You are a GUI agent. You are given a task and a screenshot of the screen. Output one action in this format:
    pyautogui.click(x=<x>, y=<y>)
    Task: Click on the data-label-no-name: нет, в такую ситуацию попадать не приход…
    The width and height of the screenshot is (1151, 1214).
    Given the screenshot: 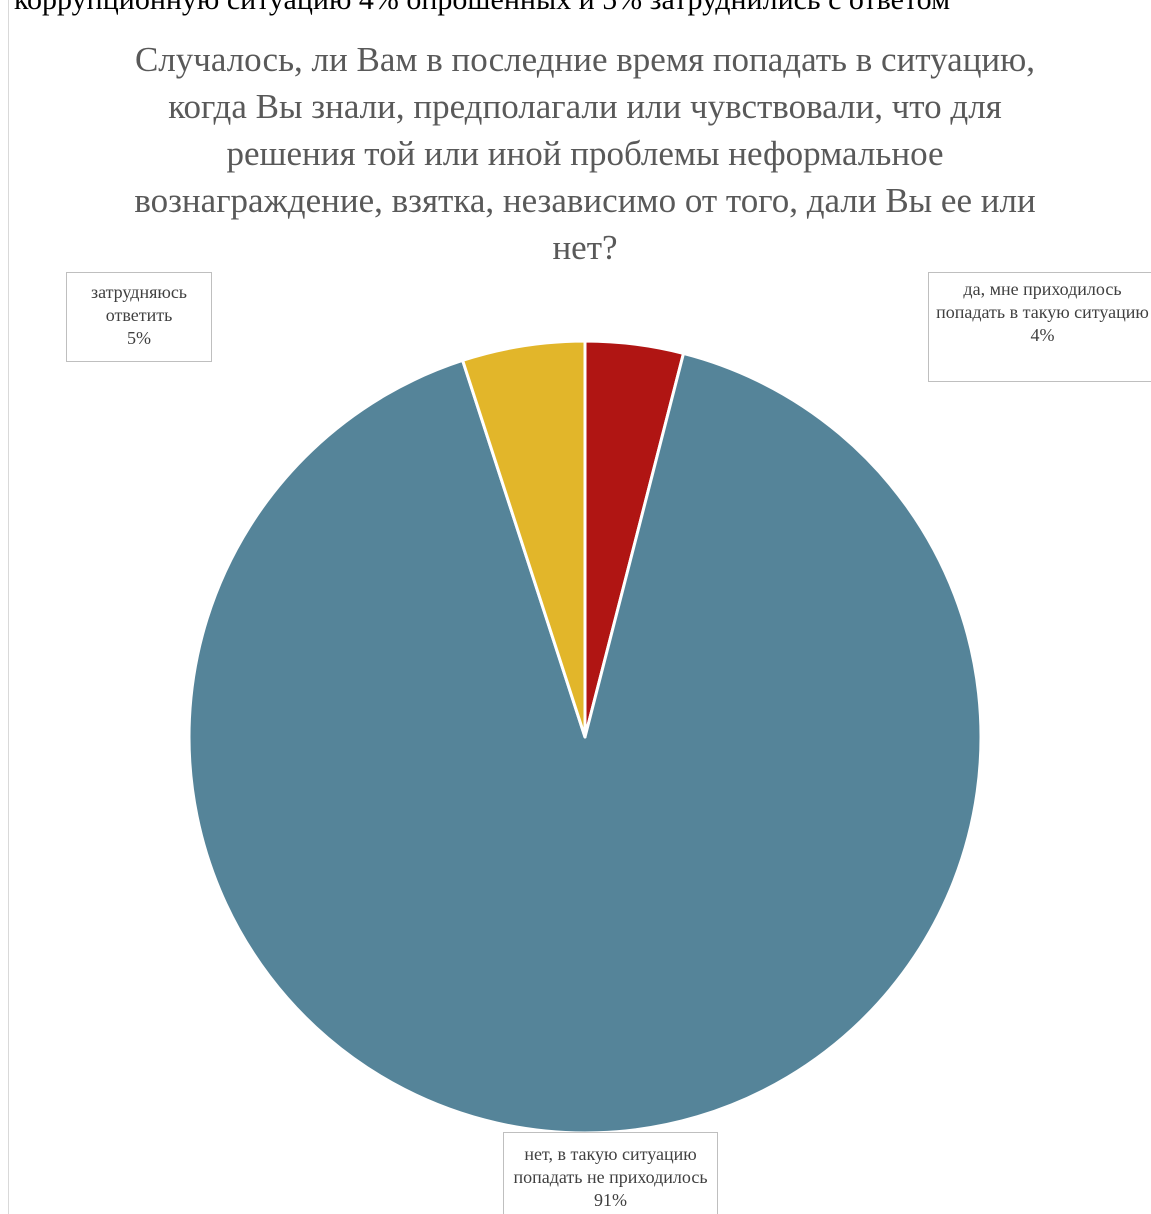 What is the action you would take?
    pyautogui.click(x=610, y=1165)
    